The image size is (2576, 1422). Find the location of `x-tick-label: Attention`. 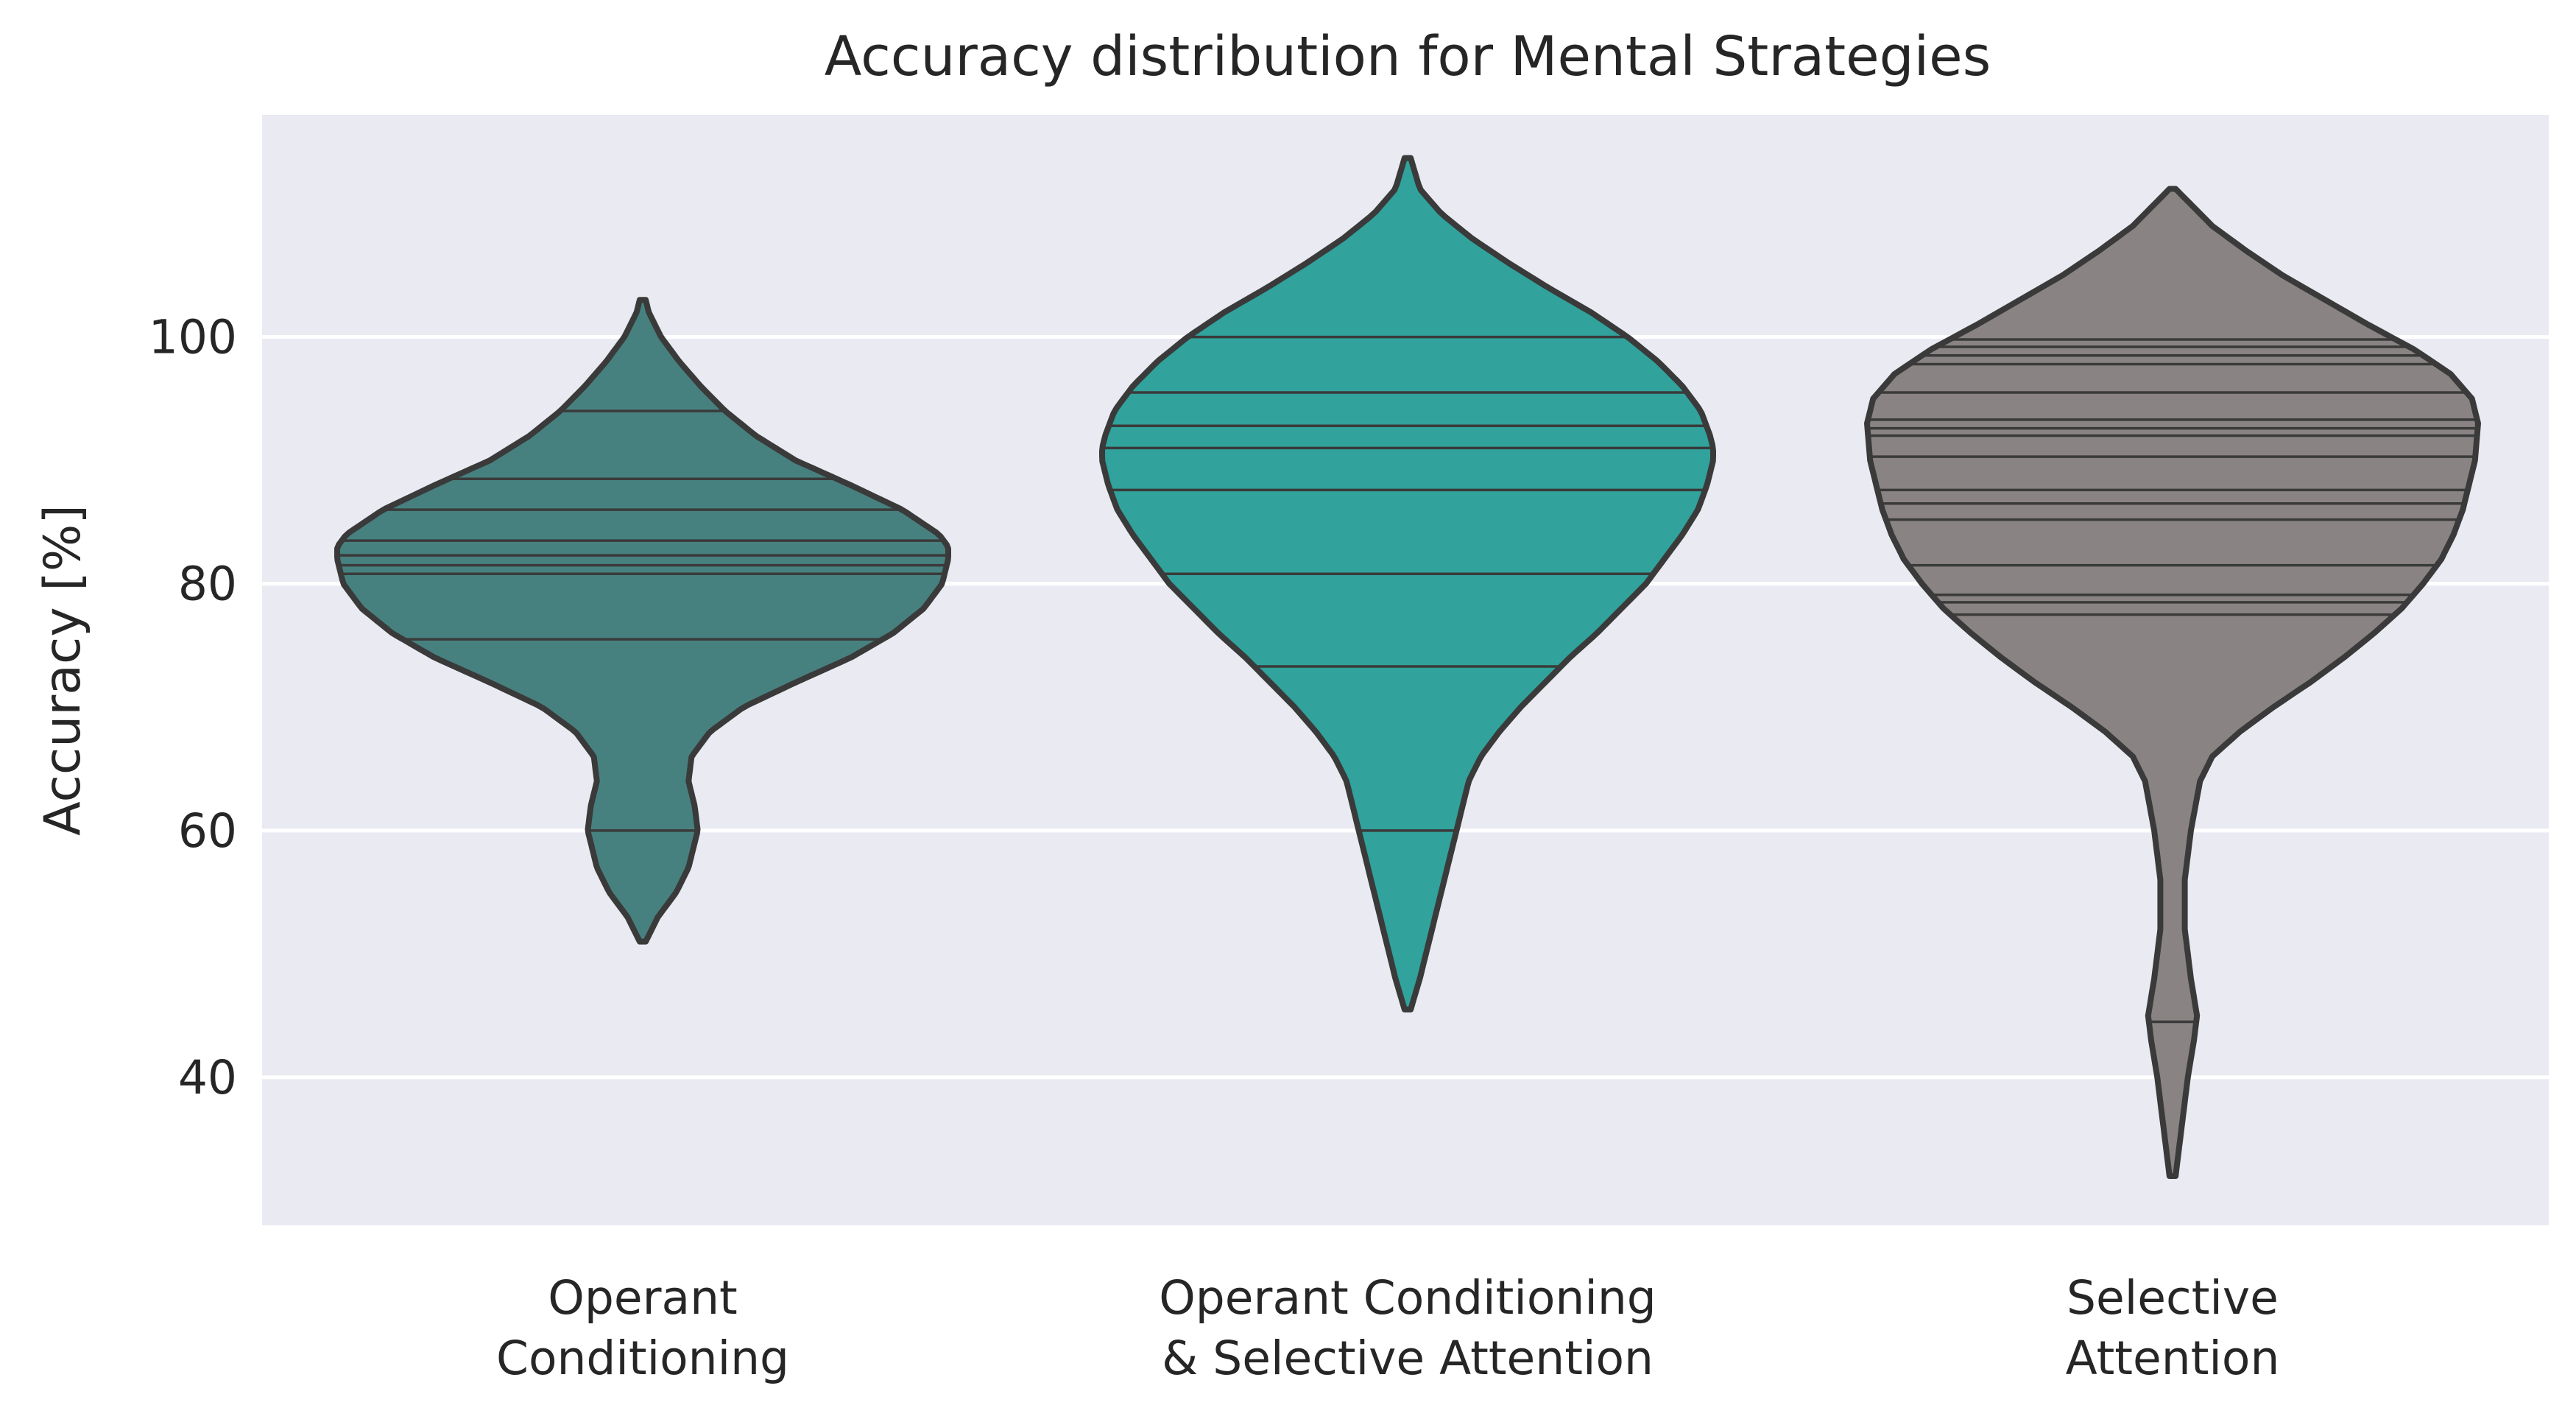

x-tick-label: Attention is located at coordinates (2173, 1358).